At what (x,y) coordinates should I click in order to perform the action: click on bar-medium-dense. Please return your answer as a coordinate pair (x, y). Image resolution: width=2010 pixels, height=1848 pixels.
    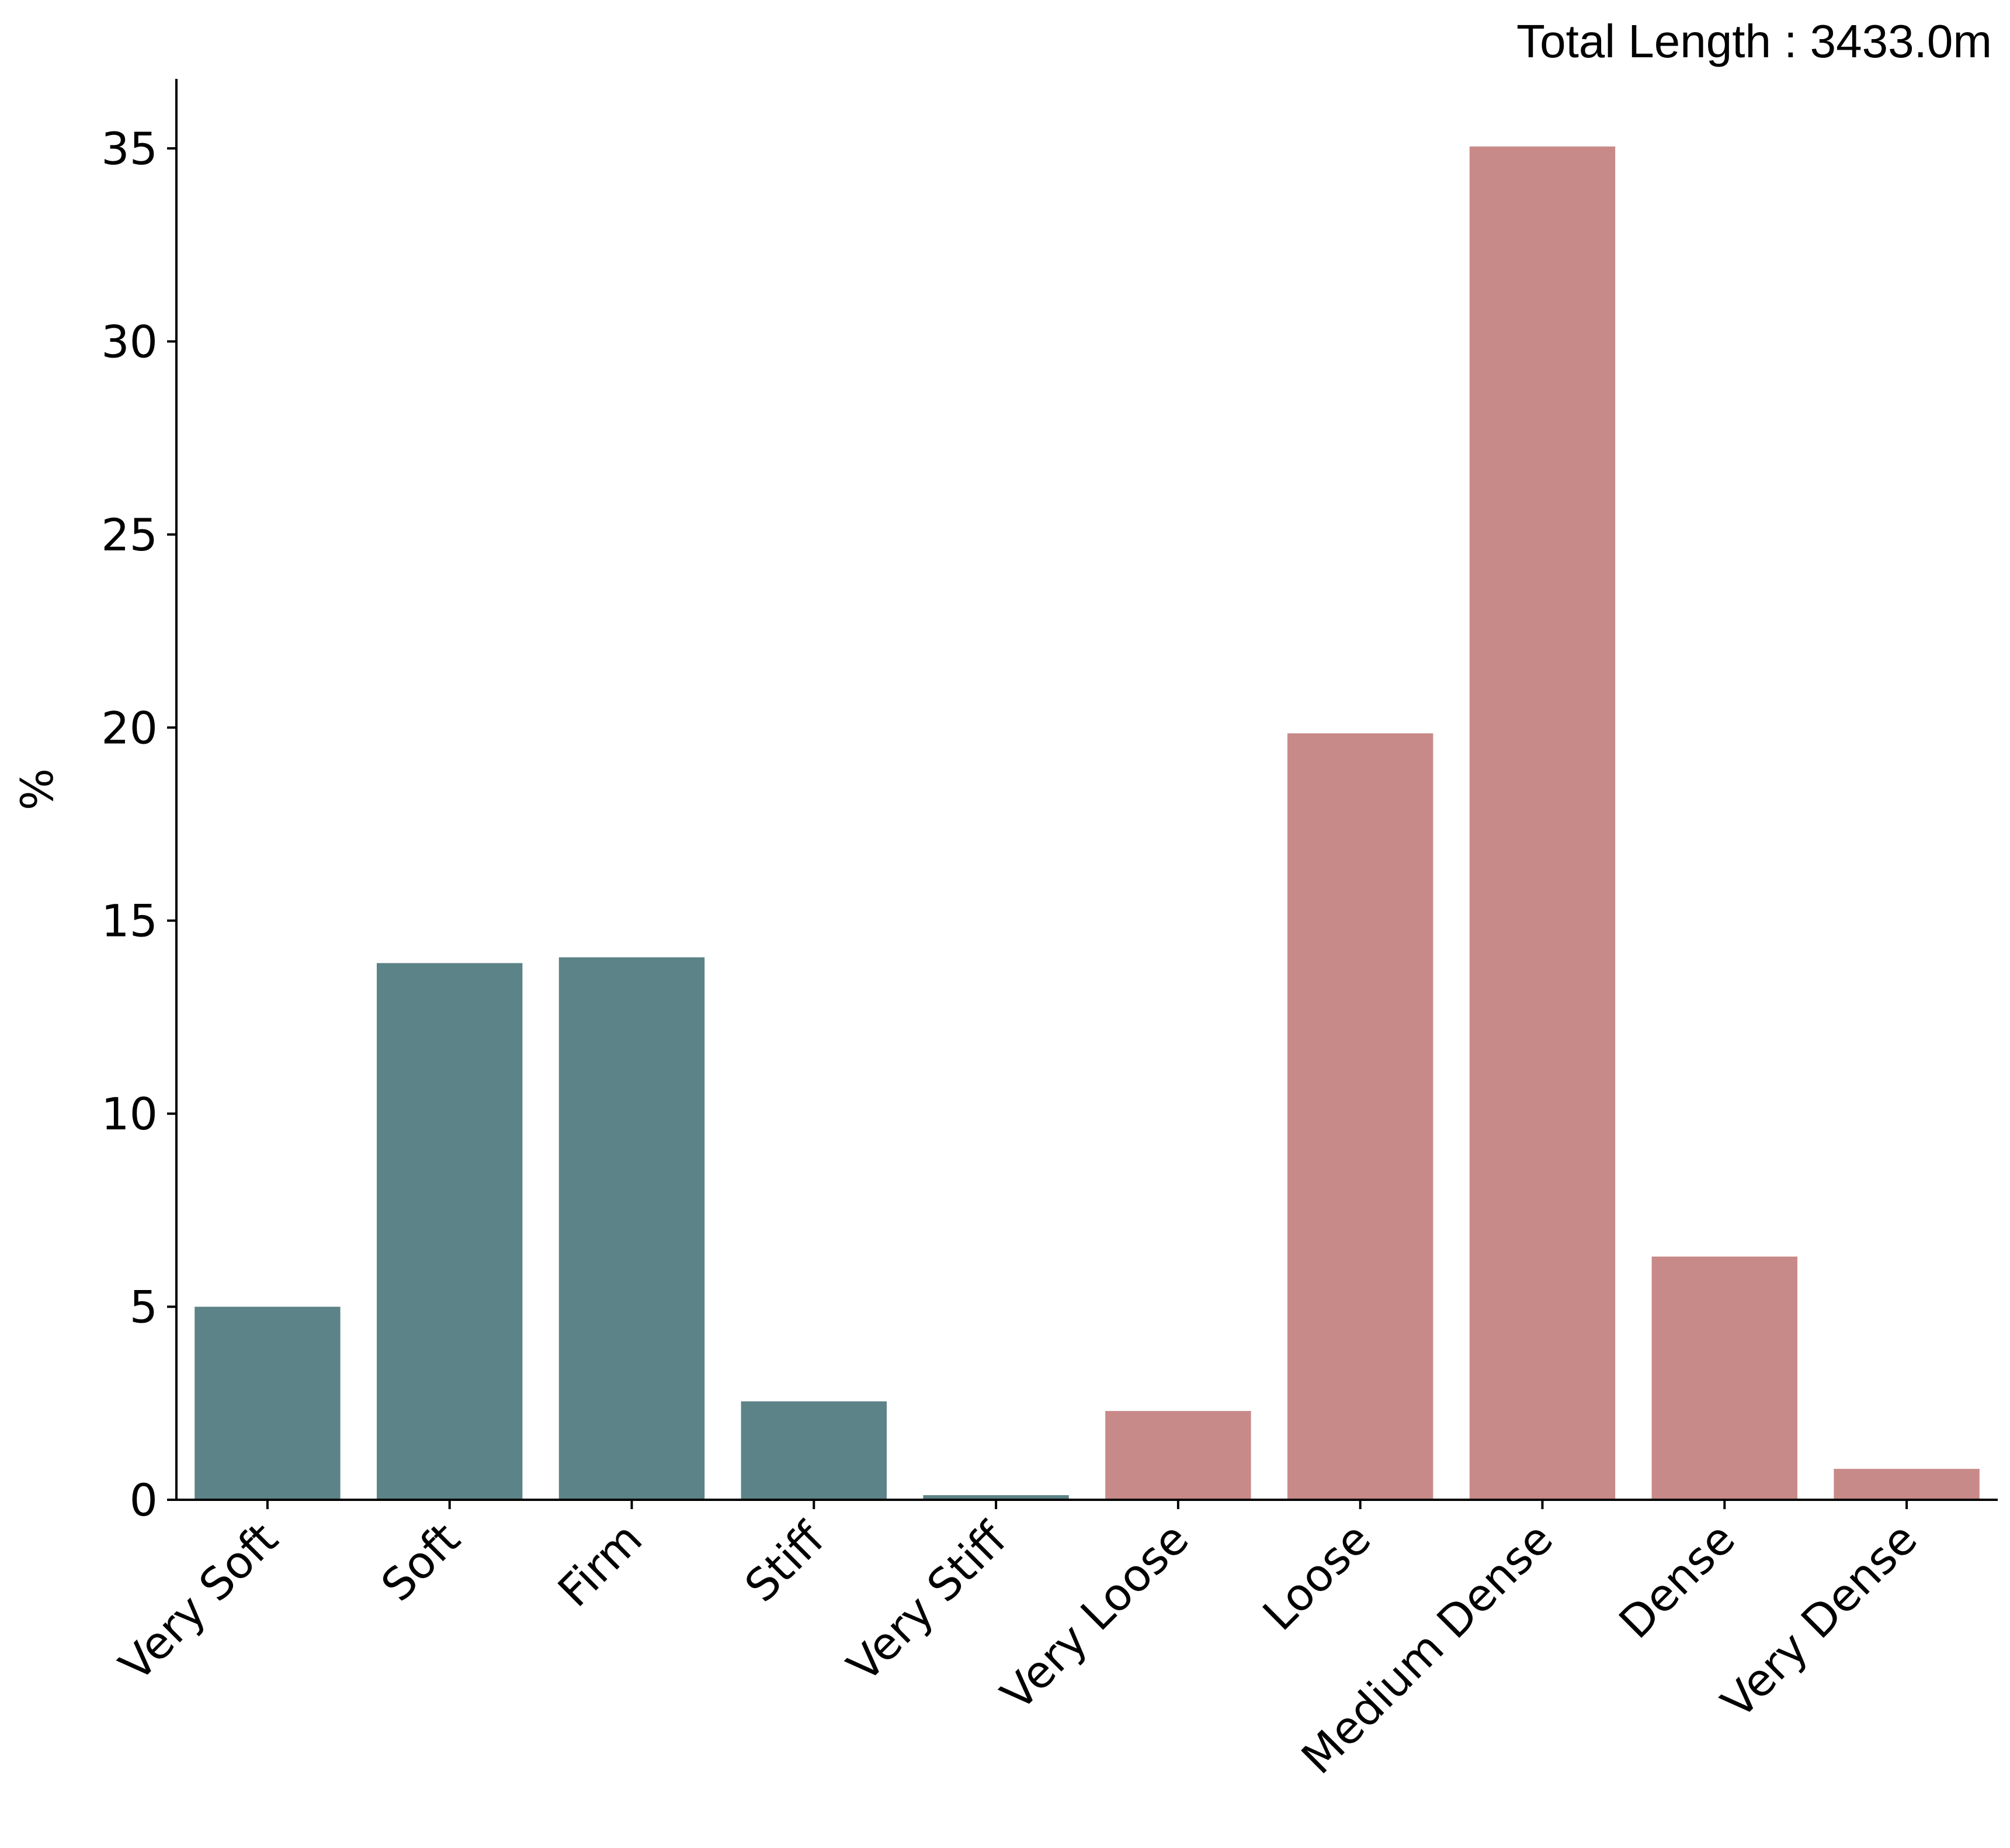
    Looking at the image, I should click on (1542, 823).